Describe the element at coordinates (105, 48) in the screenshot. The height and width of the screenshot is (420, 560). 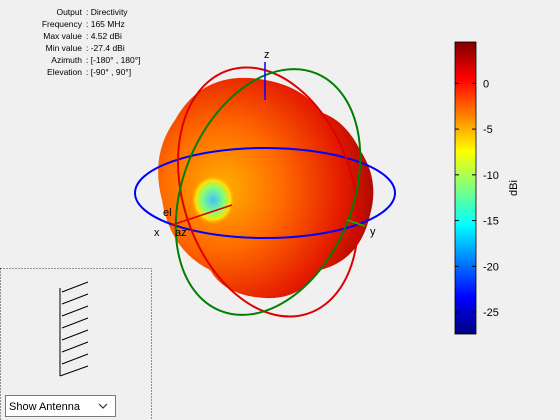
I see `info-value: : -27.4 dBi` at that location.